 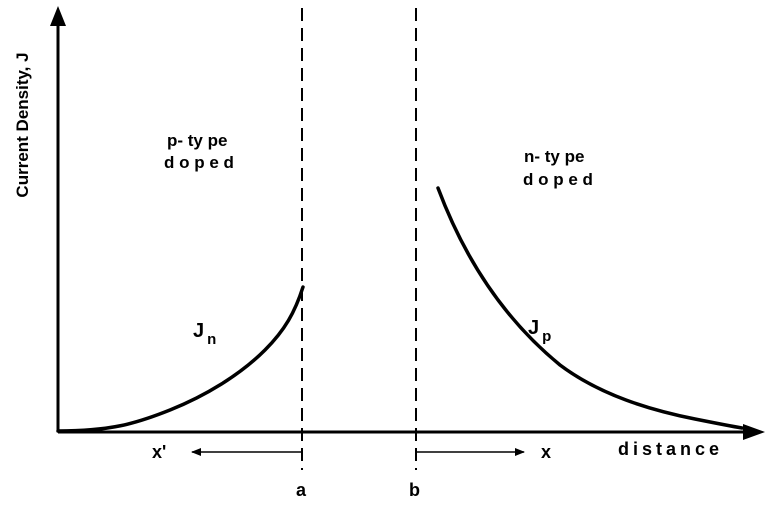 What do you see at coordinates (546, 452) in the screenshot?
I see `x-label: x` at bounding box center [546, 452].